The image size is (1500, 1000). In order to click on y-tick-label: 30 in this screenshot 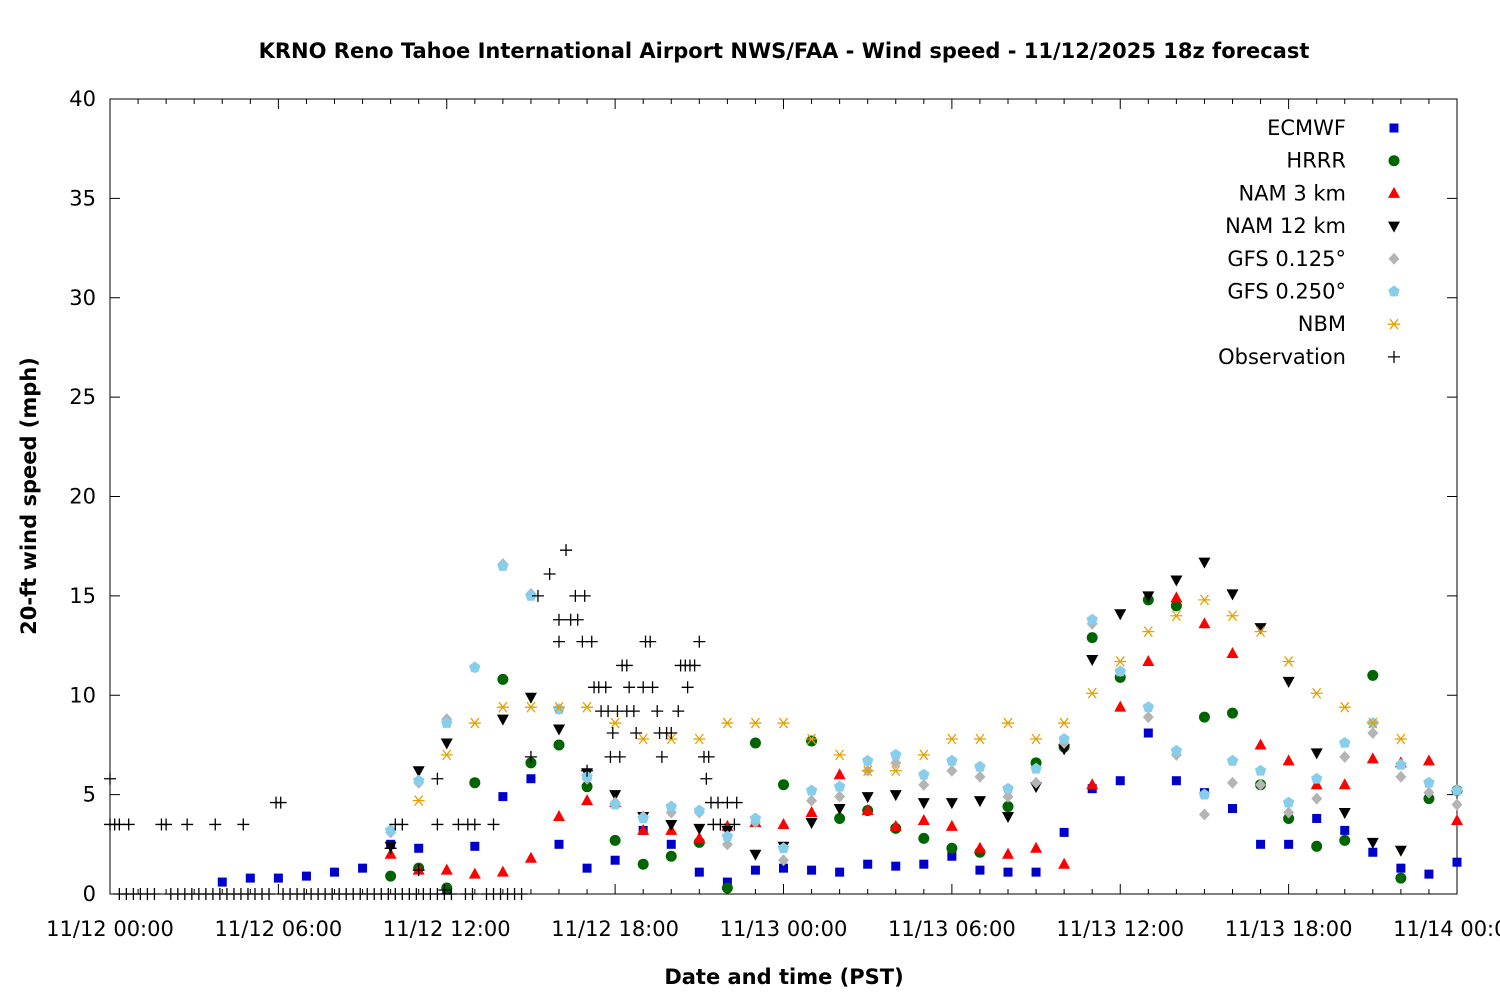, I will do `click(82, 298)`.